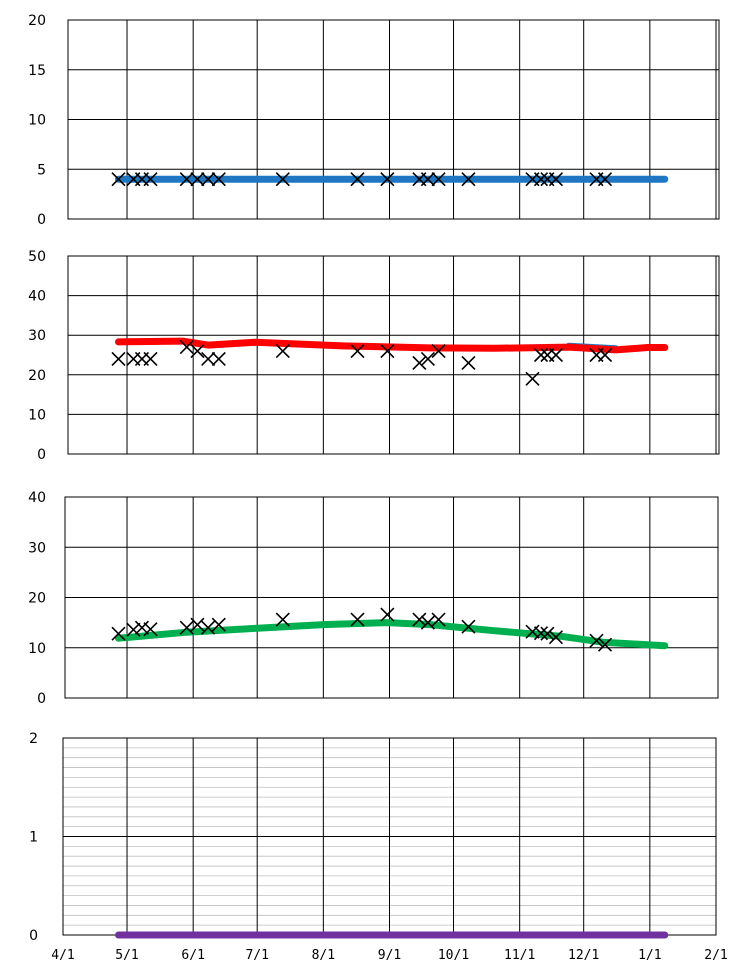 The image size is (735, 965). I want to click on y-tick-label: 2, so click(33, 739).